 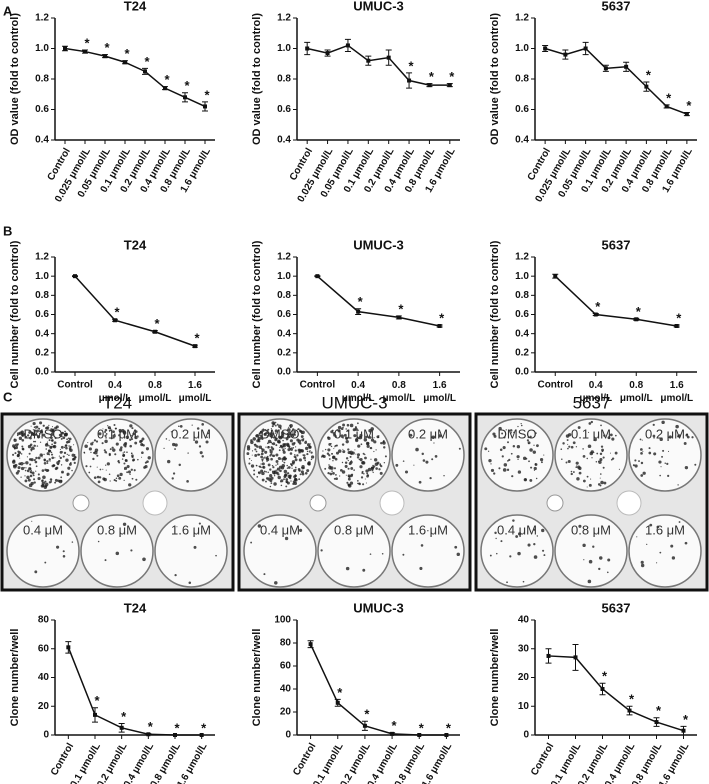 What do you see at coordinates (517, 529) in the screenshot?
I see `well-label: 0.4 μM` at bounding box center [517, 529].